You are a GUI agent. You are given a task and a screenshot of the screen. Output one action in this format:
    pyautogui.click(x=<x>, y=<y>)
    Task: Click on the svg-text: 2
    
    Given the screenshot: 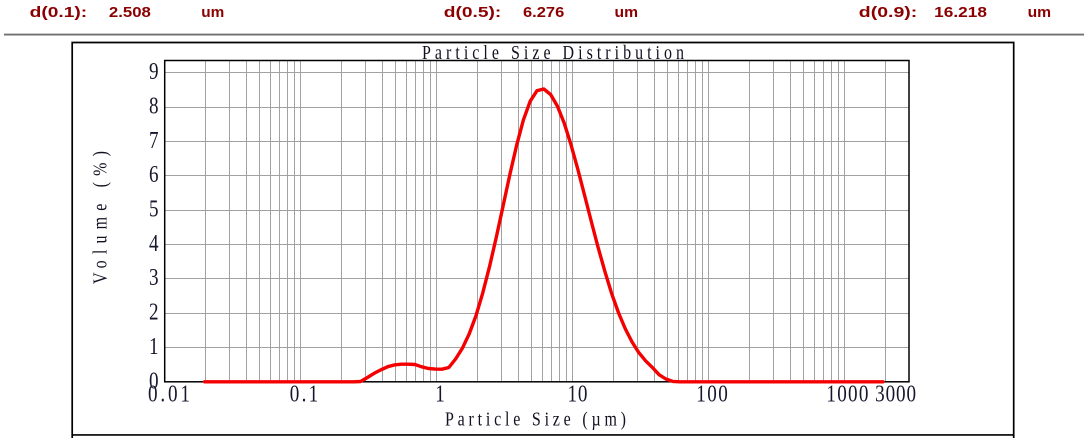 What is the action you would take?
    pyautogui.click(x=154, y=311)
    